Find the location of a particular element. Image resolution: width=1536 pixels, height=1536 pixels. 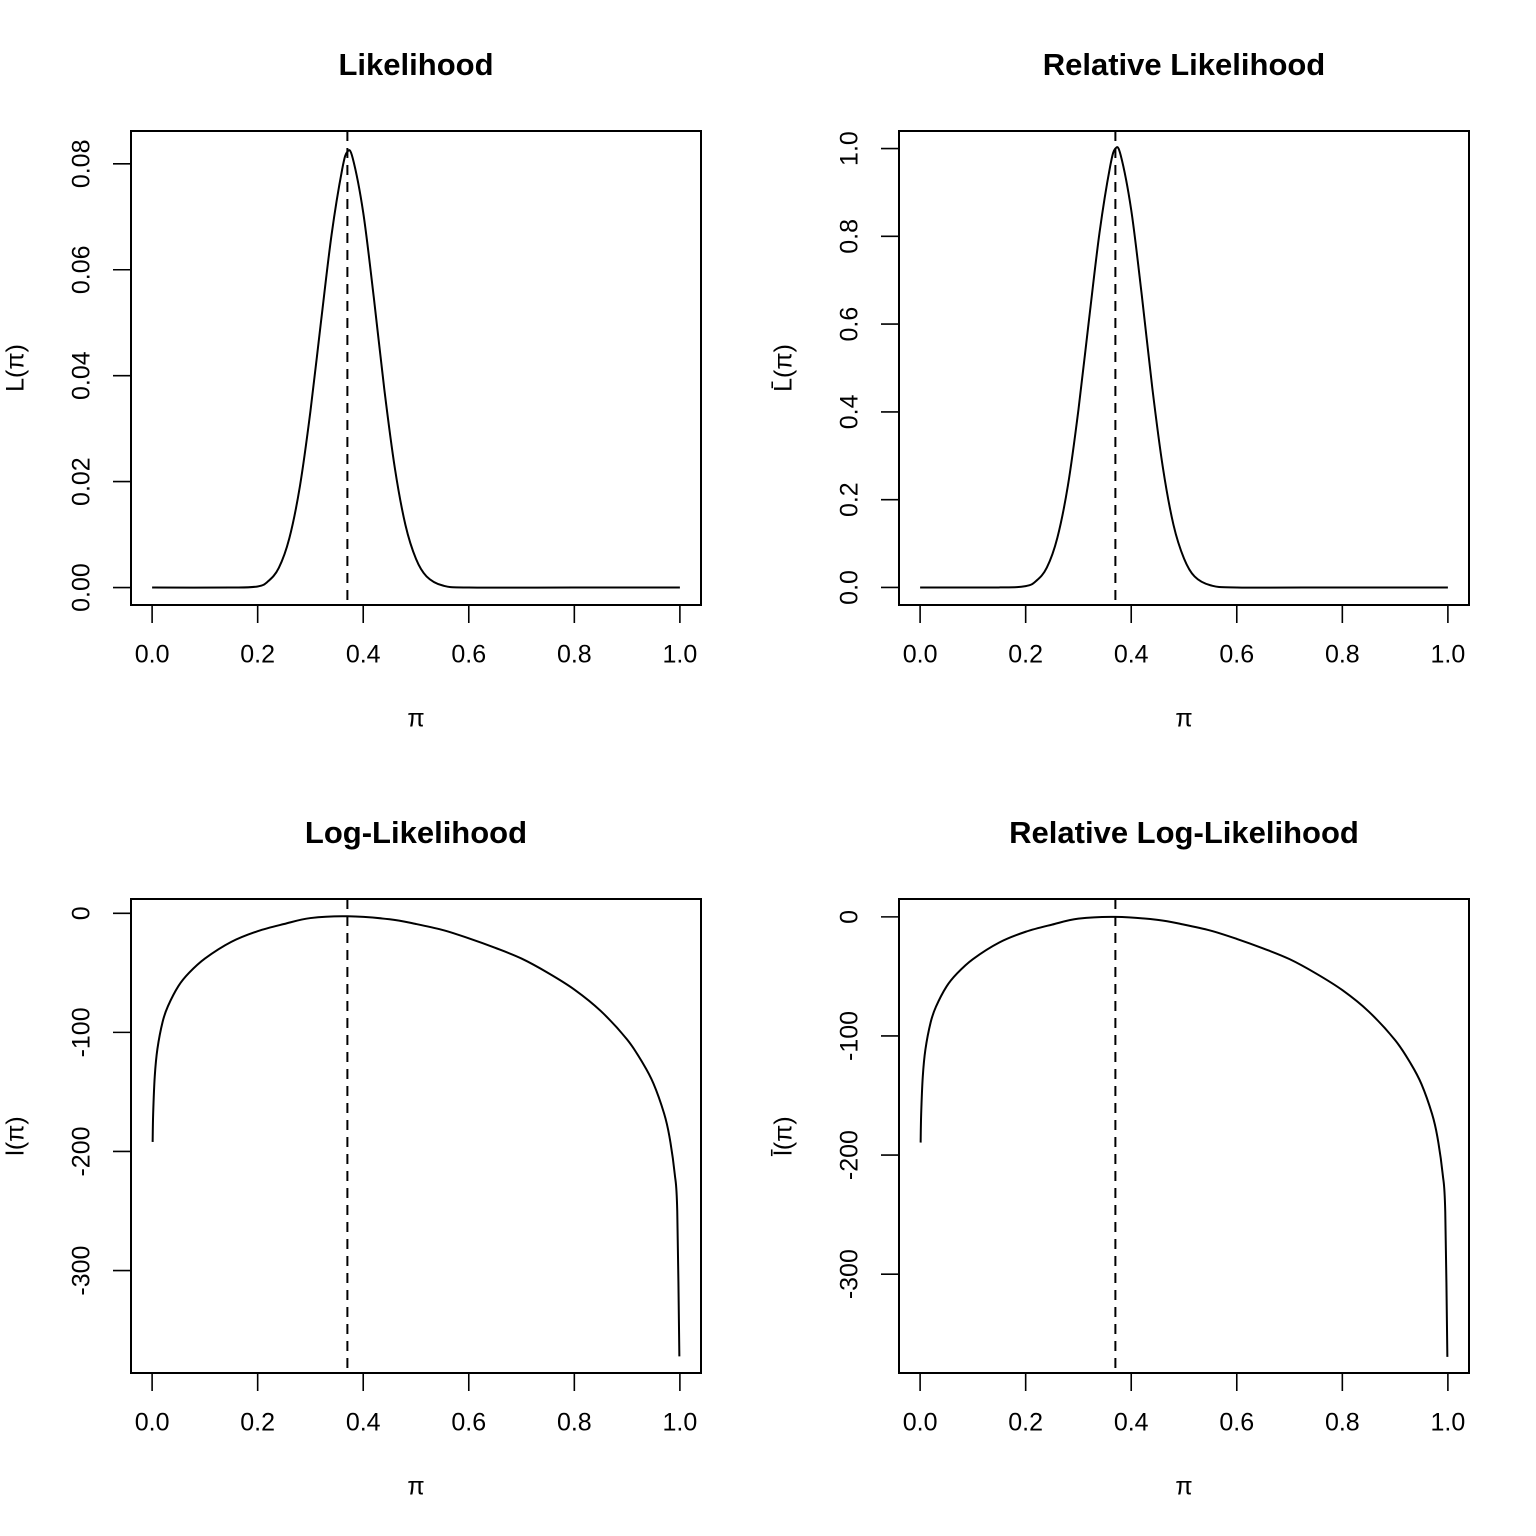

relative-likelihood-y-tick-label: 0.8 is located at coordinates (850, 236).